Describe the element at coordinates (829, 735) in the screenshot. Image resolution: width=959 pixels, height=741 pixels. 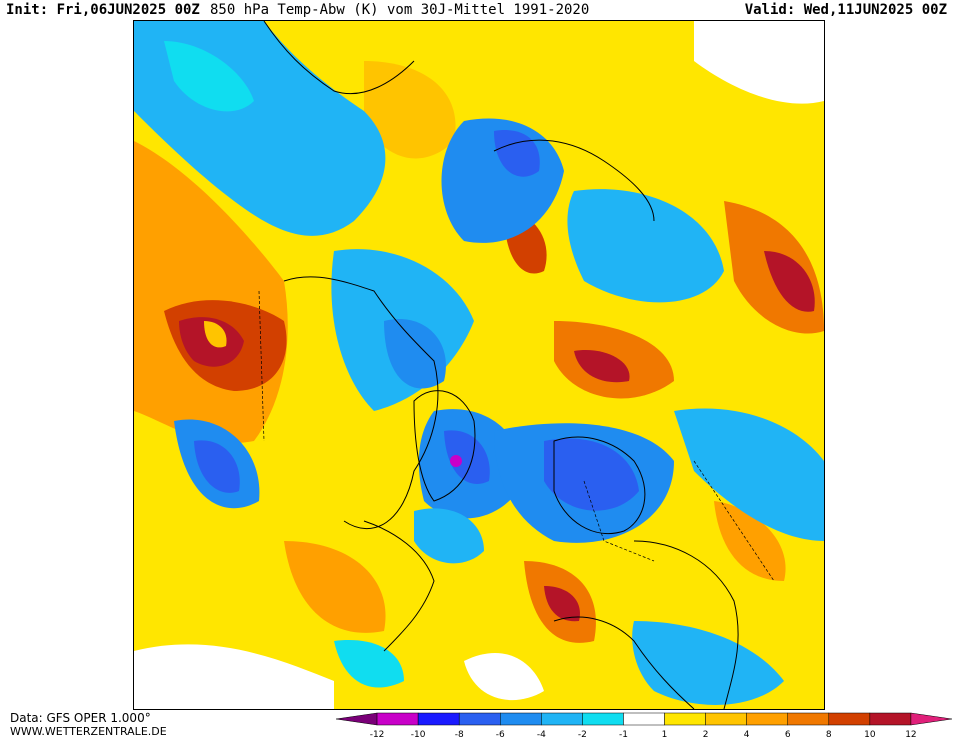
I see `legend-tick-label: 8` at that location.